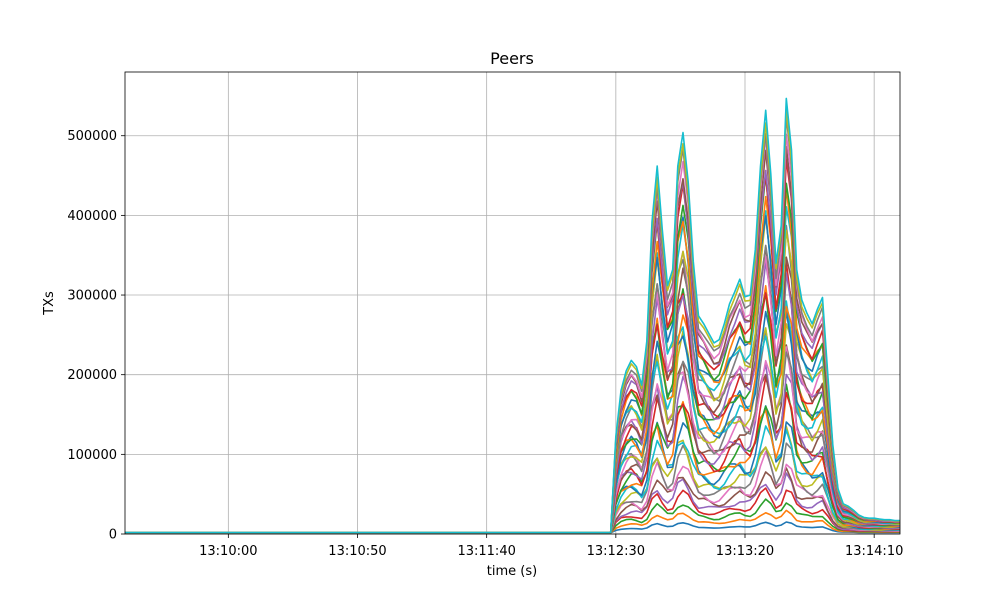  What do you see at coordinates (92, 296) in the screenshot?
I see `y-tick-label: 300000` at bounding box center [92, 296].